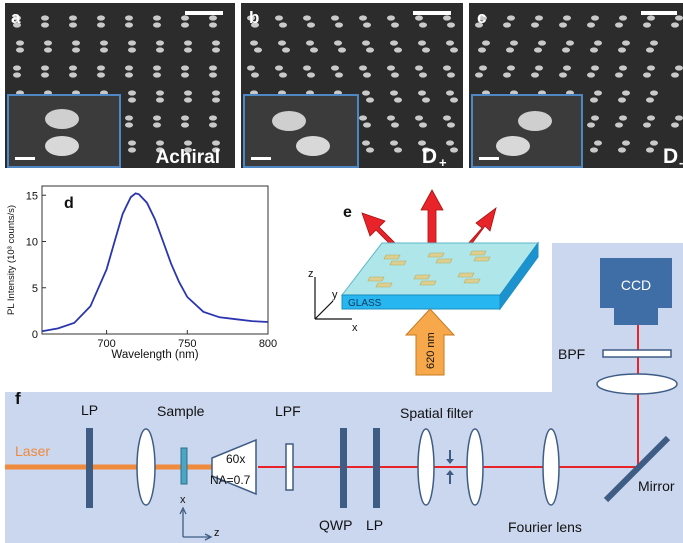 Image resolution: width=683 pixels, height=543 pixels. What do you see at coordinates (450, 472) in the screenshot?
I see `pinhole-arrow-up-icon` at bounding box center [450, 472].